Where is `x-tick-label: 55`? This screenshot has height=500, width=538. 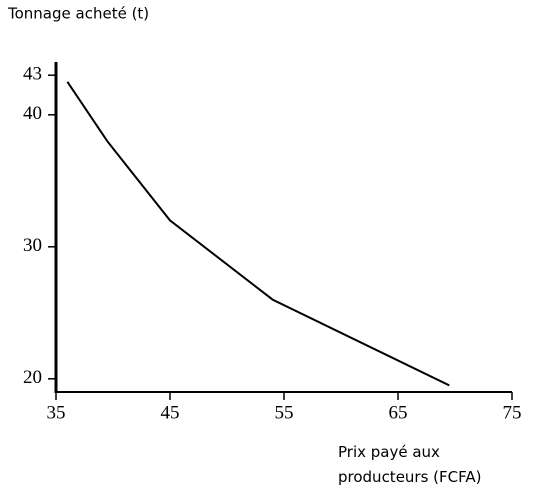 x-tick-label: 55 is located at coordinates (284, 412).